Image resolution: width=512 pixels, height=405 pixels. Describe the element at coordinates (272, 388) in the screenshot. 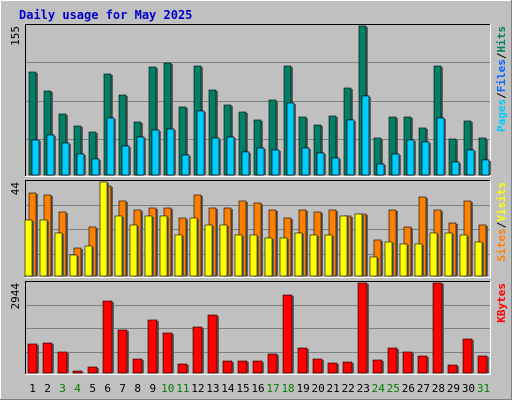

I see `x-tick-label: 17` at that location.